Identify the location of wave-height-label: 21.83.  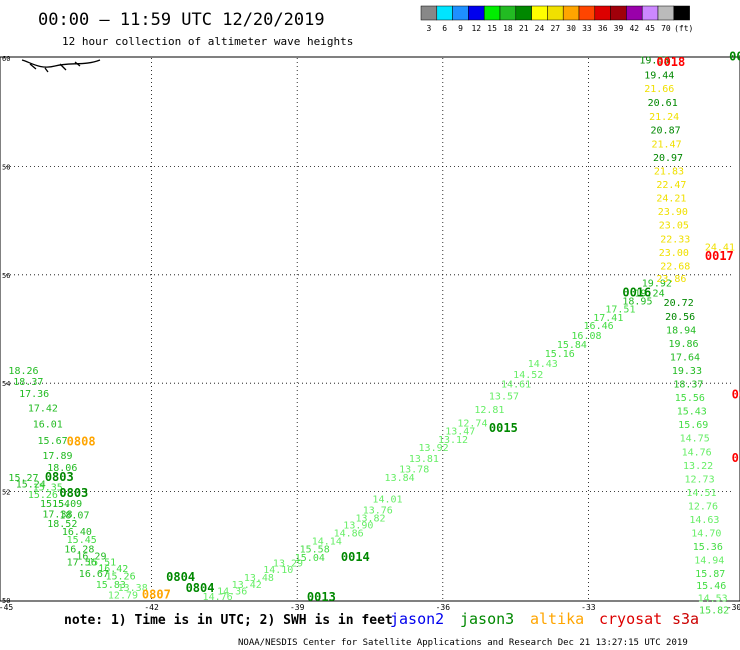
(669, 172).